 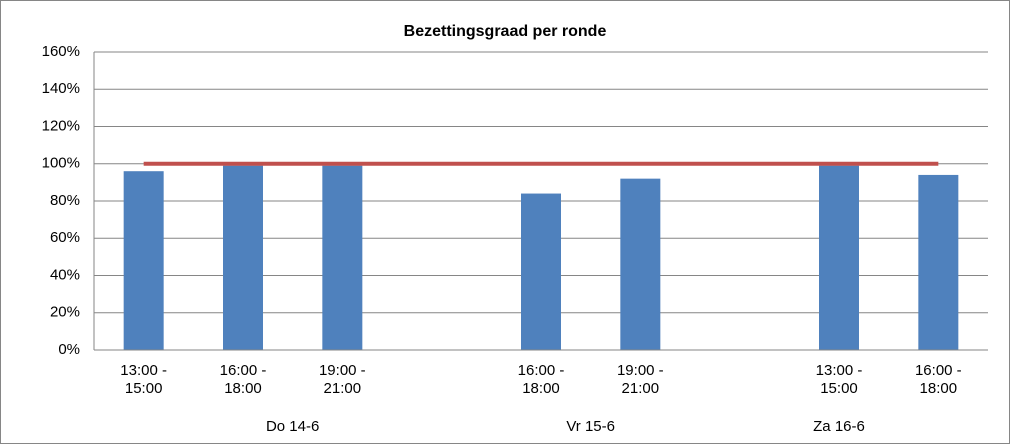 What do you see at coordinates (65, 274) in the screenshot?
I see `y-tick-label: 40%` at bounding box center [65, 274].